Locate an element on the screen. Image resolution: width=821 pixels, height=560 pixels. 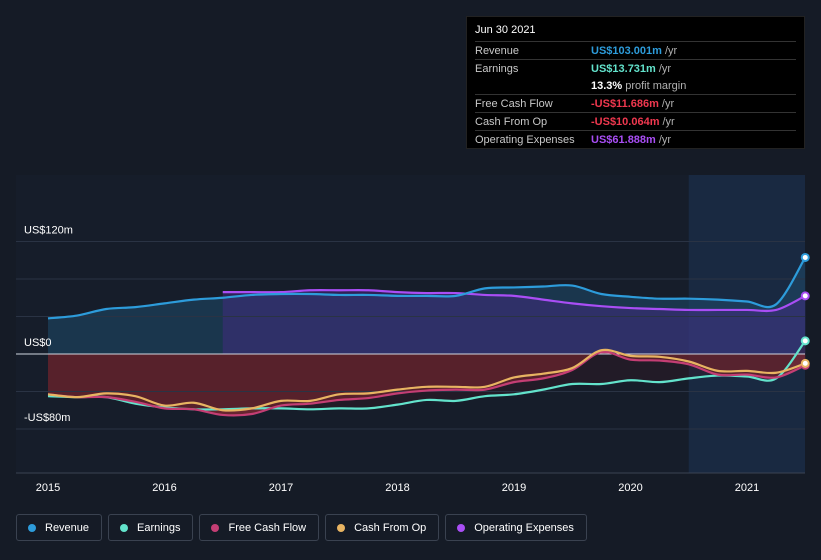
tooltip-label: Revenue is located at coordinates (497, 50).